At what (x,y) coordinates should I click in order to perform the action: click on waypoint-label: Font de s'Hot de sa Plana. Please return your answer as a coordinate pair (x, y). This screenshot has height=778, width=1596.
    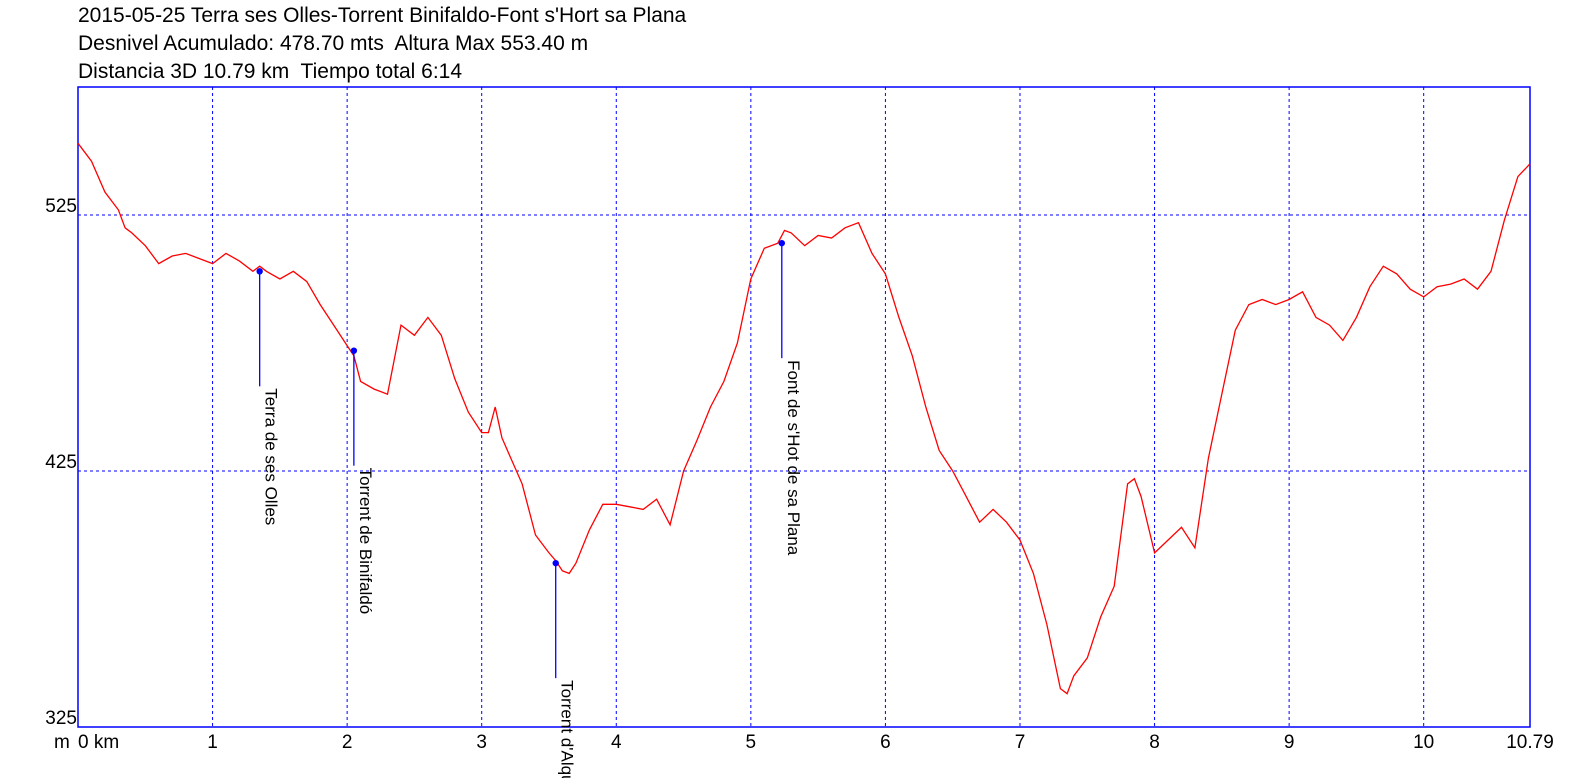
    Looking at the image, I should click on (793, 458).